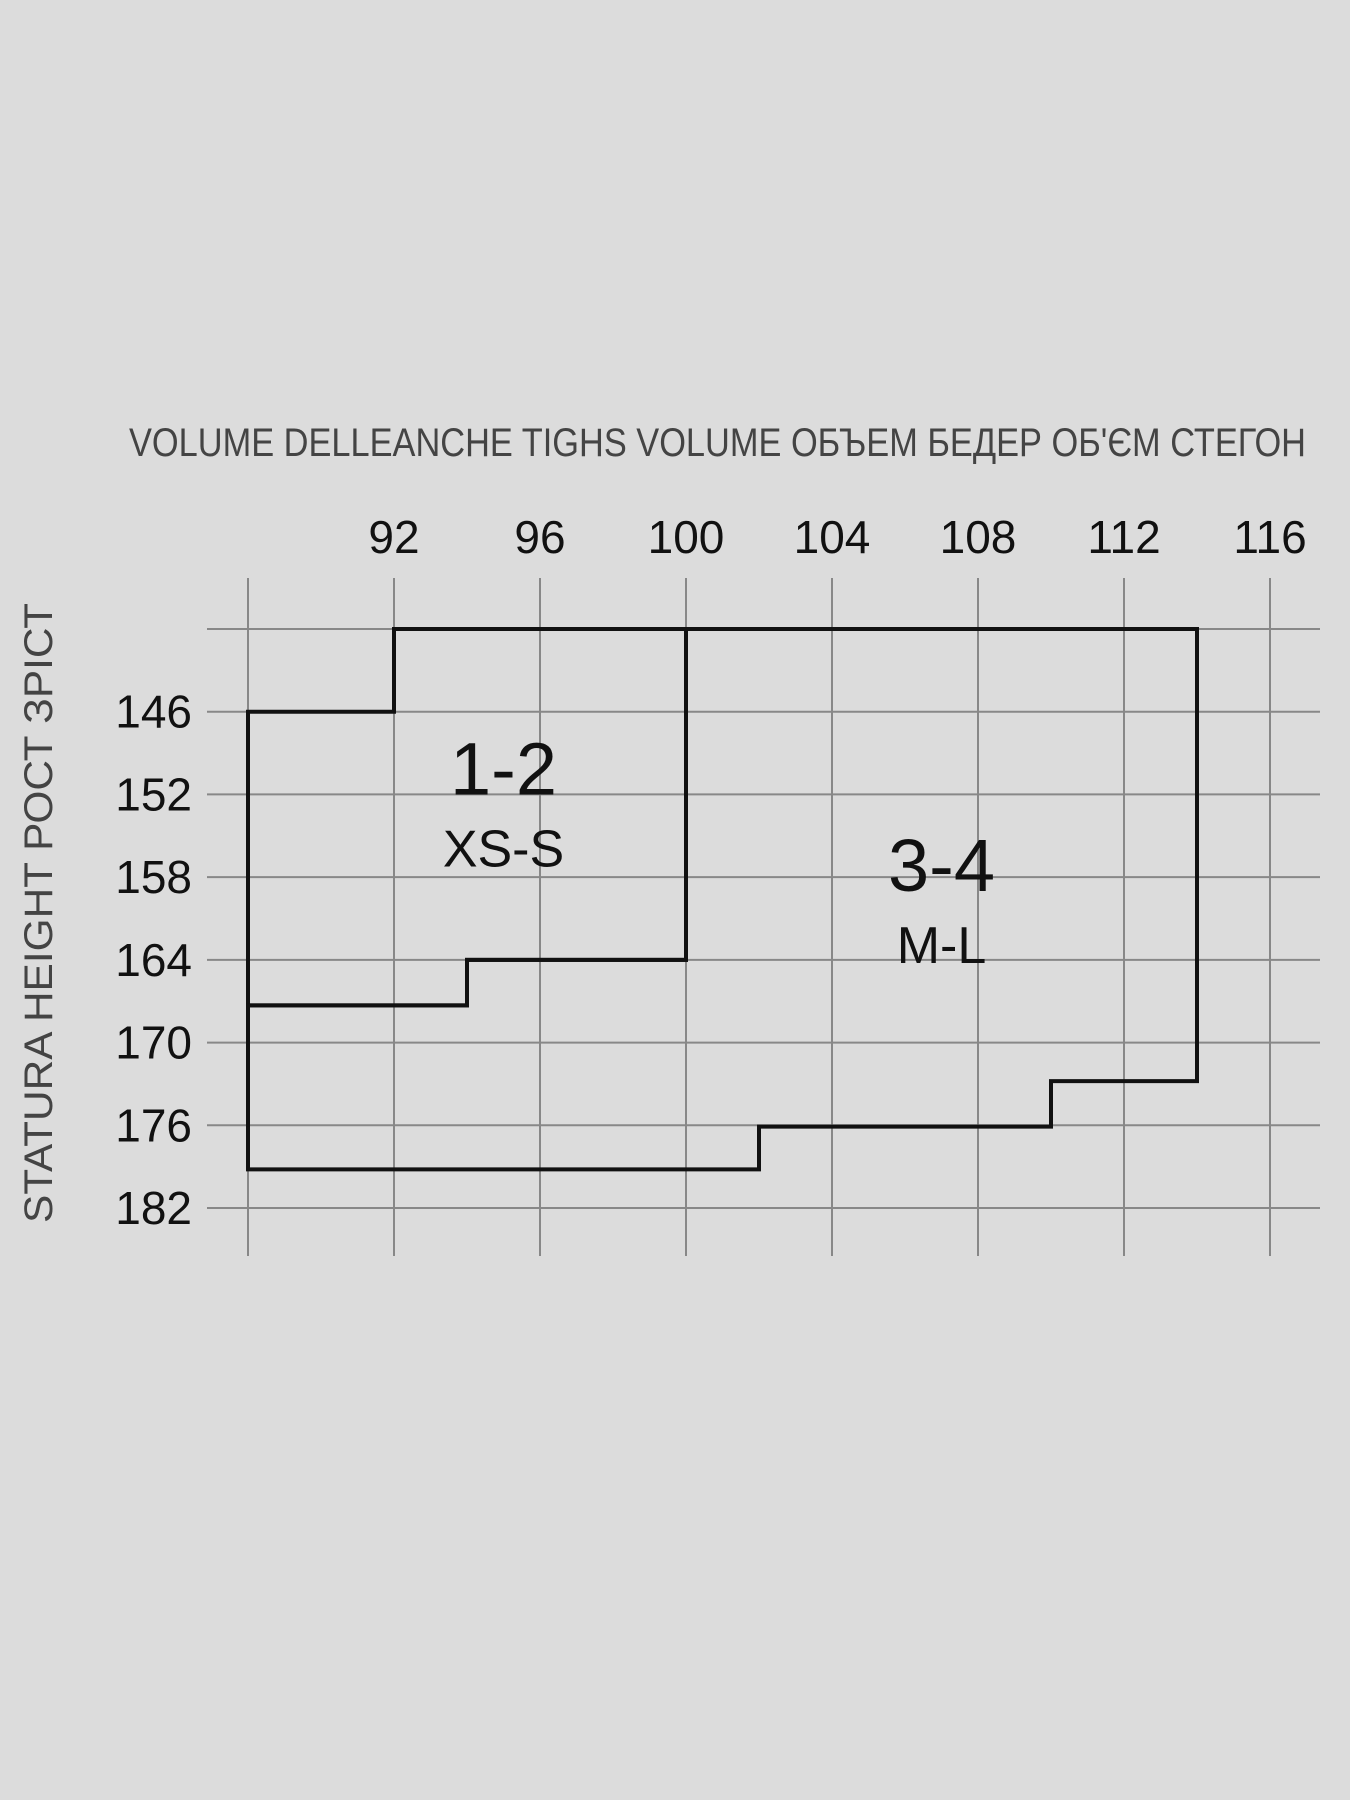  What do you see at coordinates (978, 537) in the screenshot?
I see `x-tick-label: 108` at bounding box center [978, 537].